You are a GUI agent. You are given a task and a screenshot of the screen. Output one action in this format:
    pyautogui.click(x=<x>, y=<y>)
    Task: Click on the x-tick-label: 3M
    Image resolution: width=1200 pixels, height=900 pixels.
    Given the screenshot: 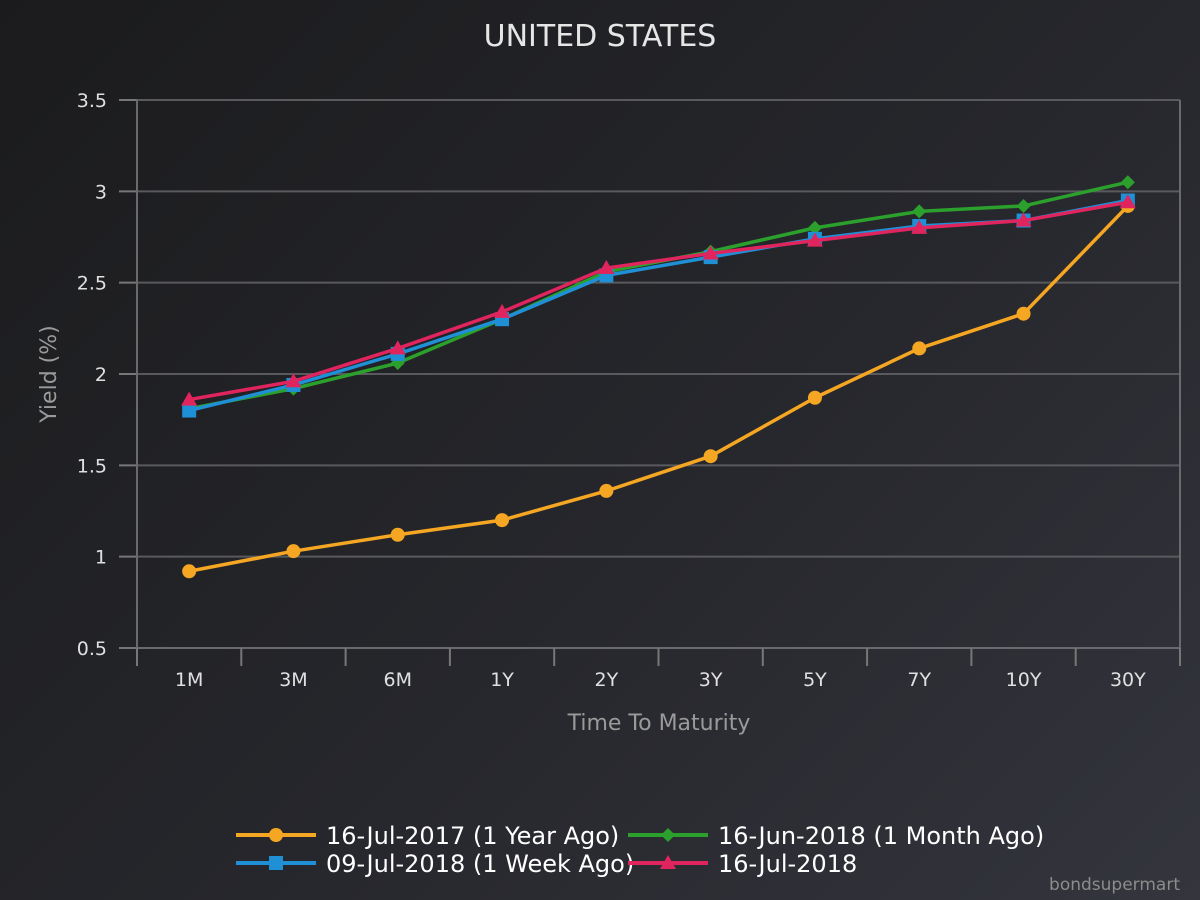 What is the action you would take?
    pyautogui.click(x=293, y=680)
    